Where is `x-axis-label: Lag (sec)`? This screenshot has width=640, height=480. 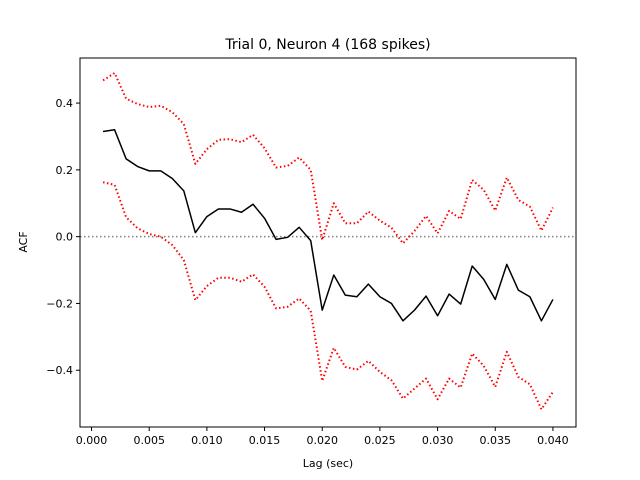 x-axis-label: Lag (sec) is located at coordinates (328, 463).